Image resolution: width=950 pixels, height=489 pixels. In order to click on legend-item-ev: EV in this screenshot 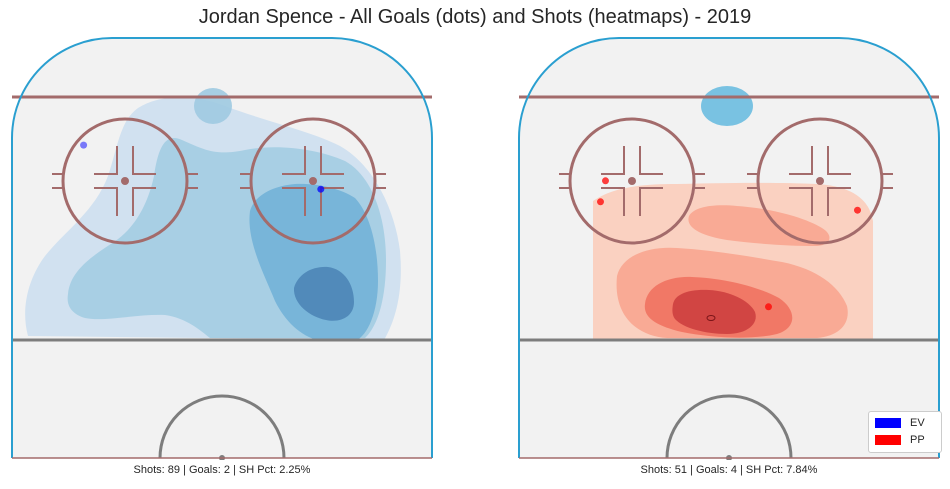, I will do `click(900, 423)`.